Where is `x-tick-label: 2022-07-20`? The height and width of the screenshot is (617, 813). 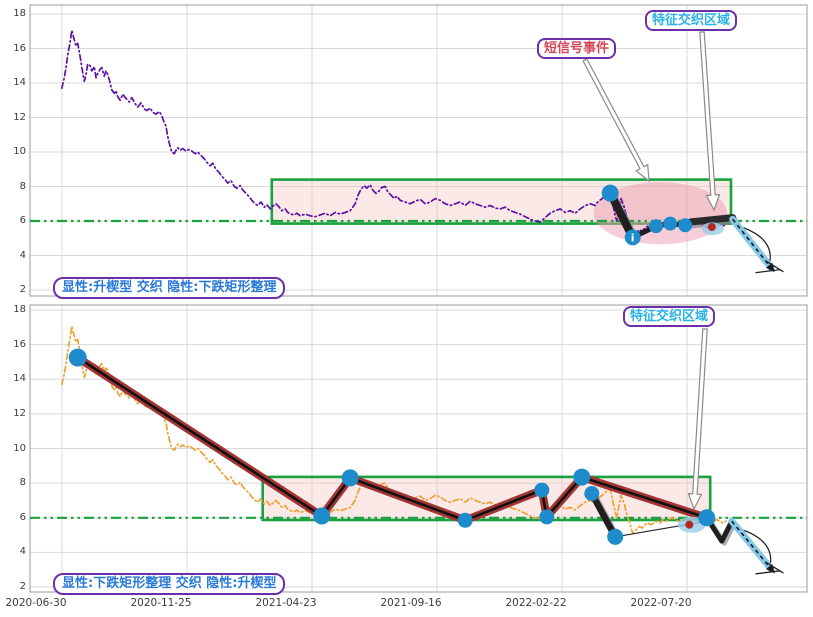
x-tick-label: 2022-07-20 is located at coordinates (661, 603).